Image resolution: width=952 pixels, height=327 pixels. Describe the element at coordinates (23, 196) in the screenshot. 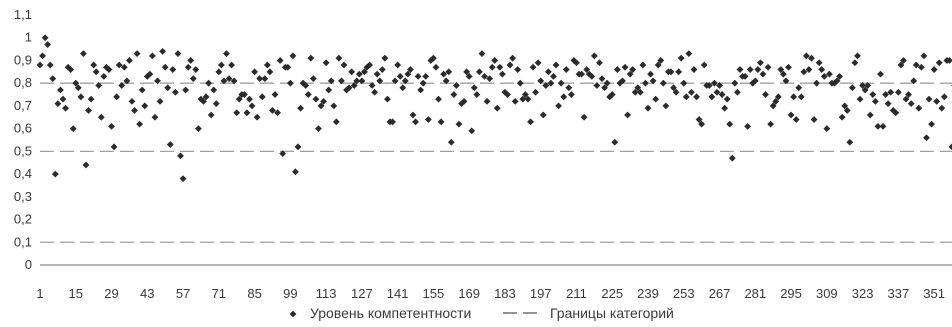

I see `y-tick-label: 0,3` at that location.